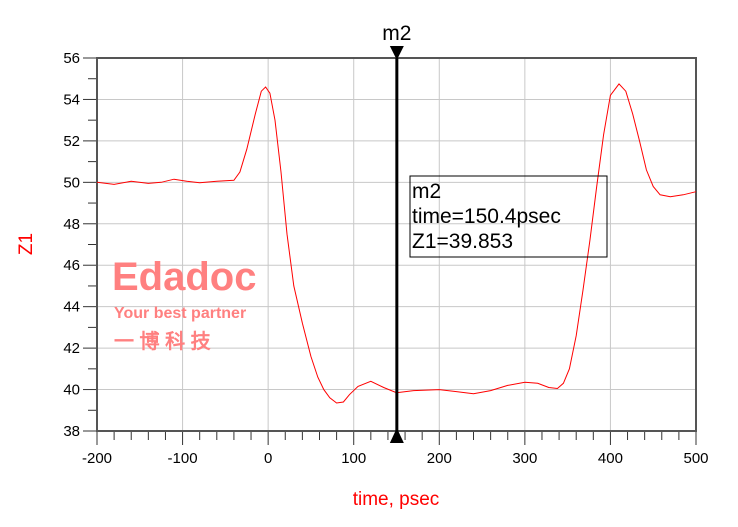  What do you see at coordinates (610, 458) in the screenshot?
I see `x-tick-label: 400` at bounding box center [610, 458].